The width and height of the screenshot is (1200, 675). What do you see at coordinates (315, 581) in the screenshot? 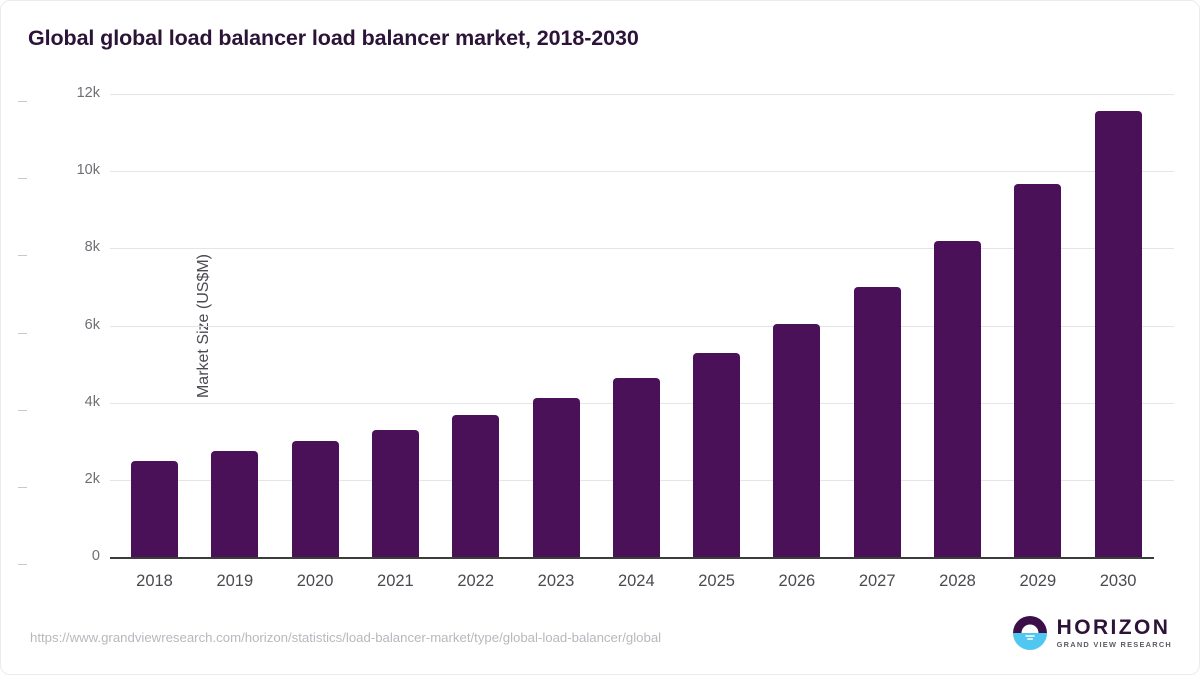
I see `x-tick-label-2020: 2020` at bounding box center [315, 581].